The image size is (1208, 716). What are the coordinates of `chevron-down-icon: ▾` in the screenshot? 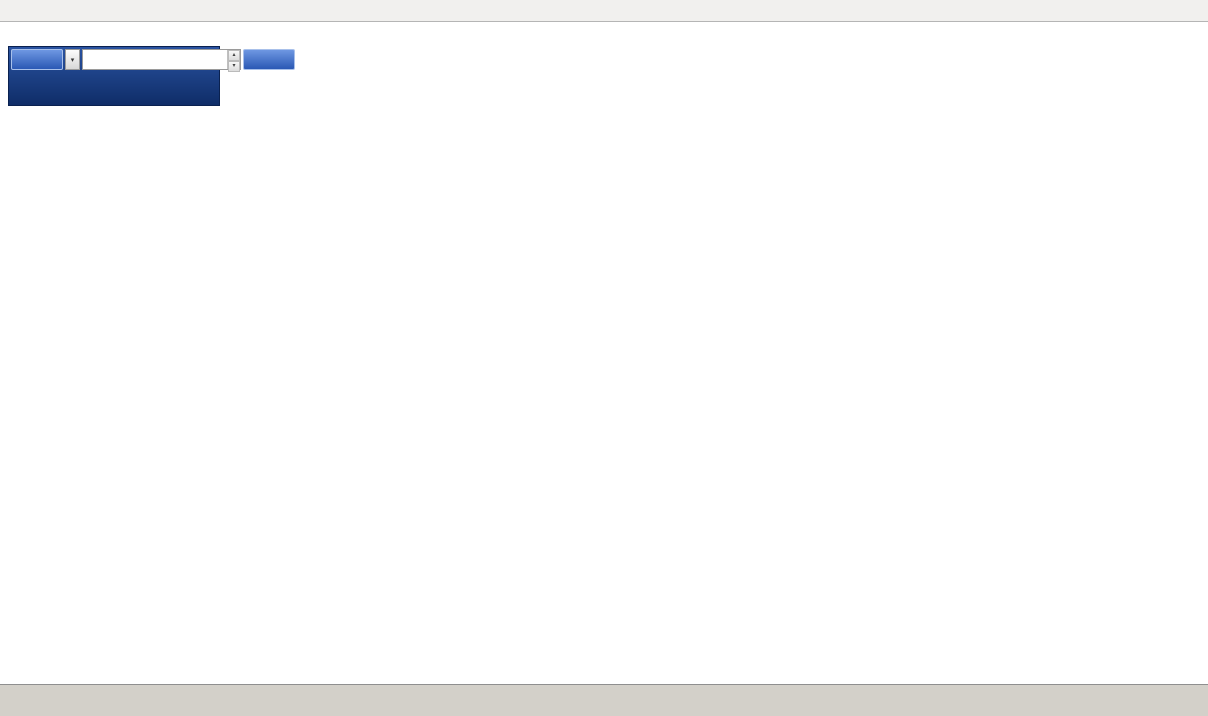 It's located at (72, 60).